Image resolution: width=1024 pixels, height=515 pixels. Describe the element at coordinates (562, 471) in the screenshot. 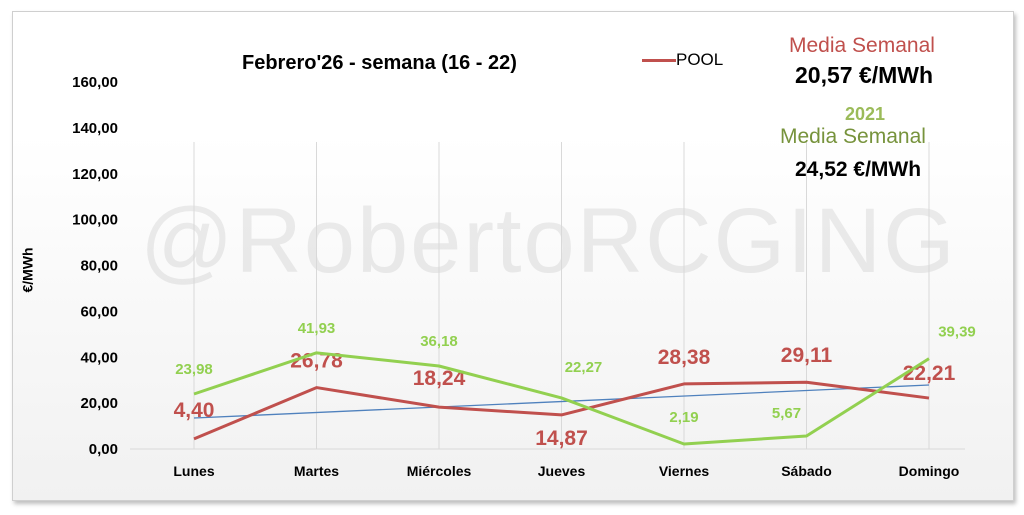

I see `x-tick-label: Jueves` at that location.